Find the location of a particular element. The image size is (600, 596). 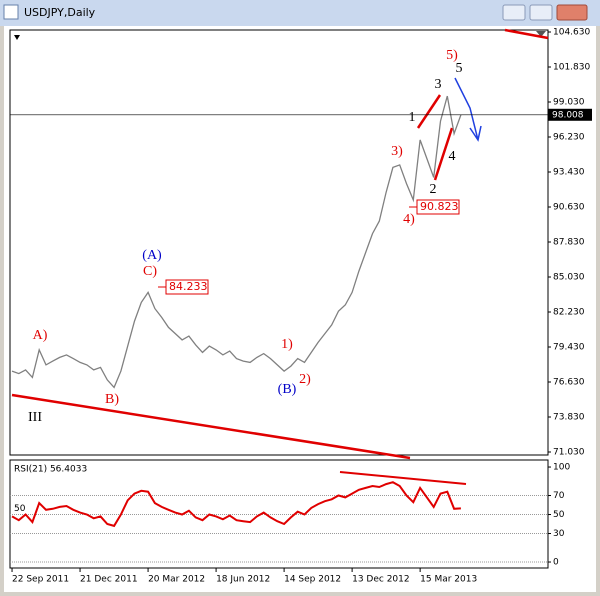

x-tick-label: 13 Dec 2012 is located at coordinates (381, 580).